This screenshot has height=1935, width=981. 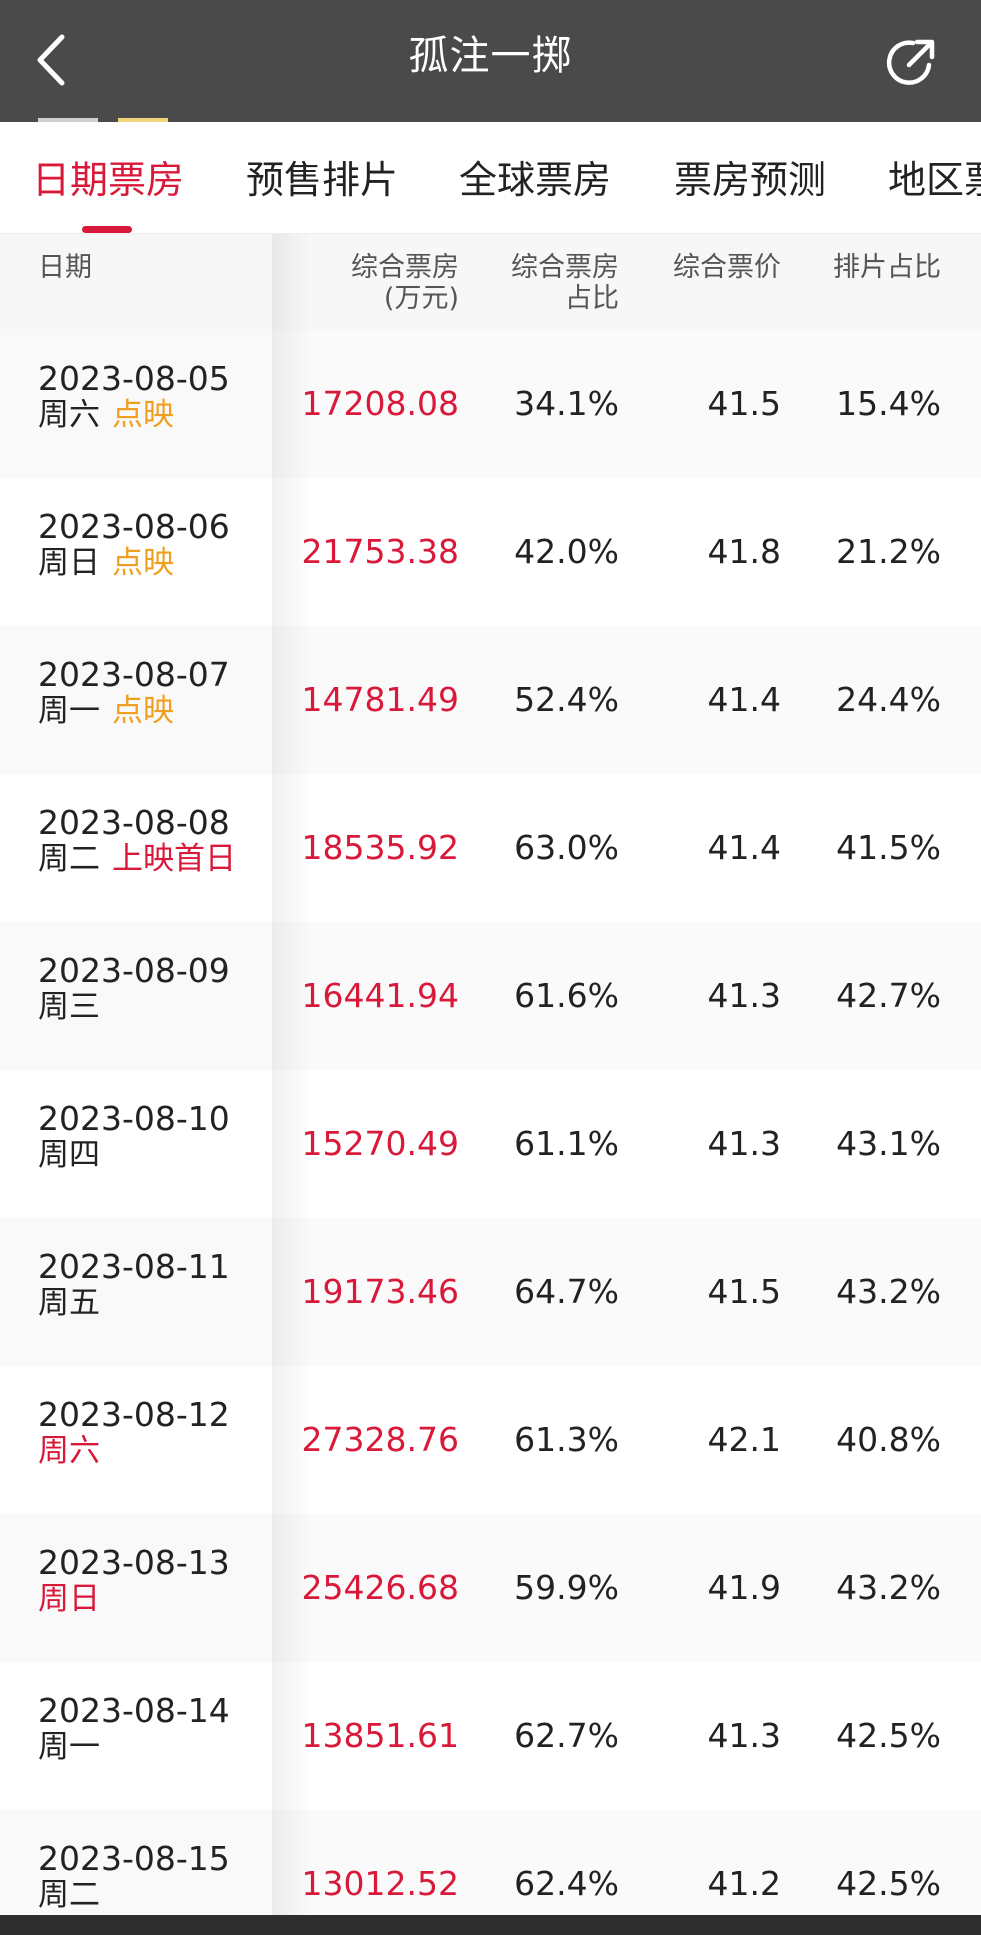 What do you see at coordinates (380, 403) in the screenshot?
I see `row-box-office: 17208.08` at bounding box center [380, 403].